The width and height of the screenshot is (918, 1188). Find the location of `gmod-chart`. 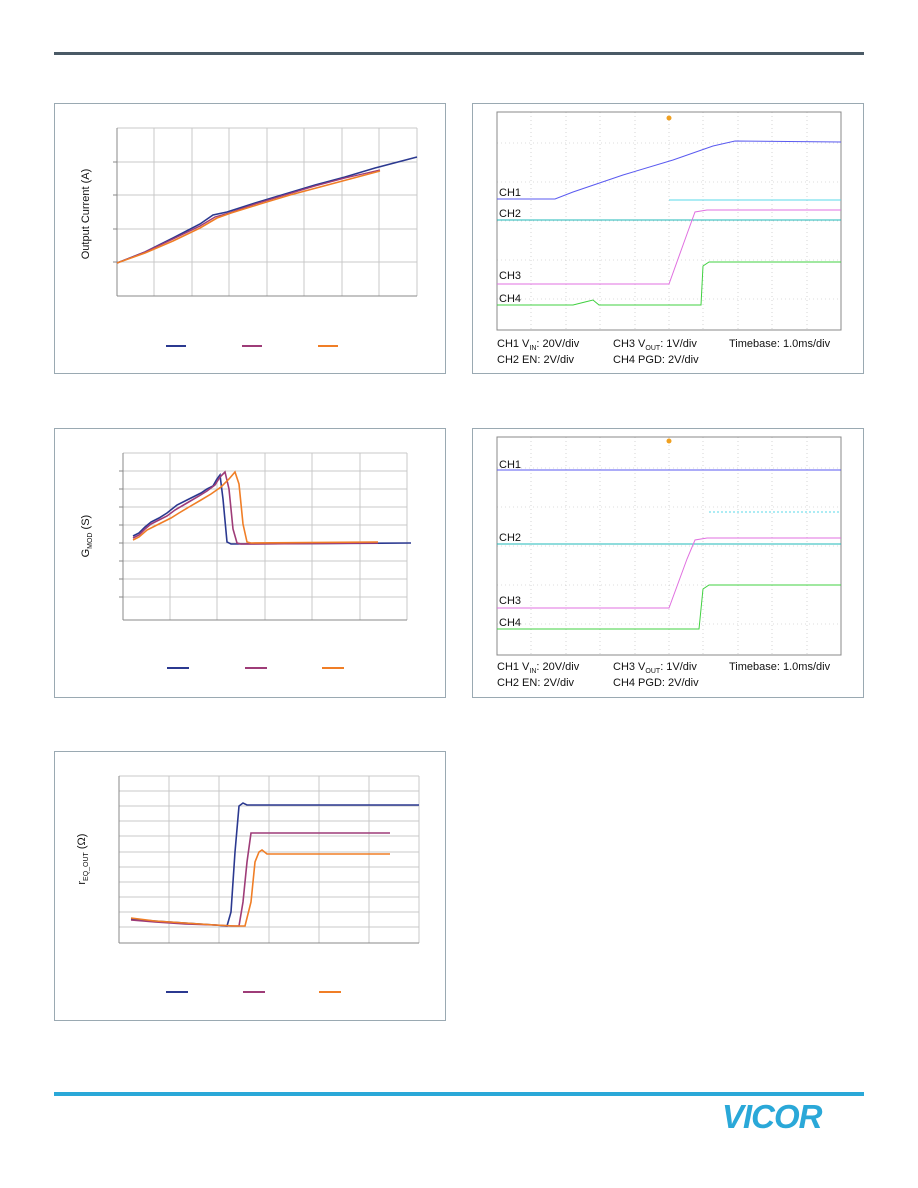

gmod-chart is located at coordinates (265, 560).